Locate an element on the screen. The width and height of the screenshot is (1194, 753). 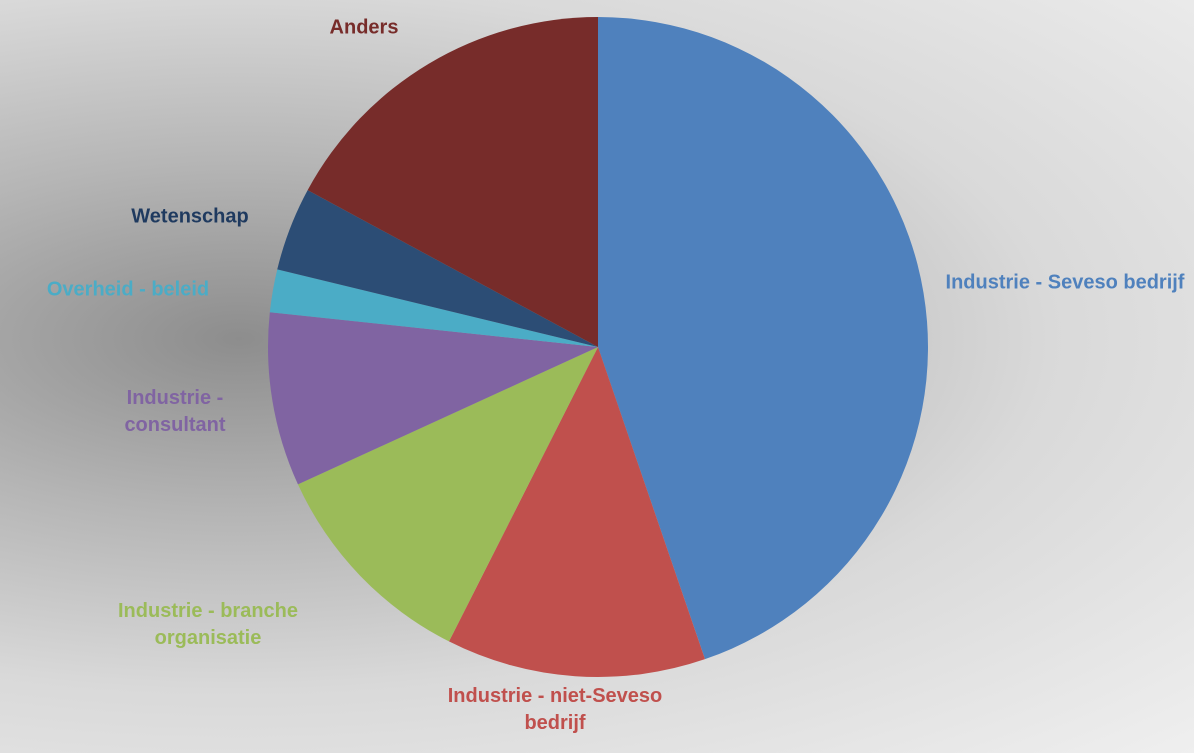
slice-label: Industrie - consultant is located at coordinates (175, 411).